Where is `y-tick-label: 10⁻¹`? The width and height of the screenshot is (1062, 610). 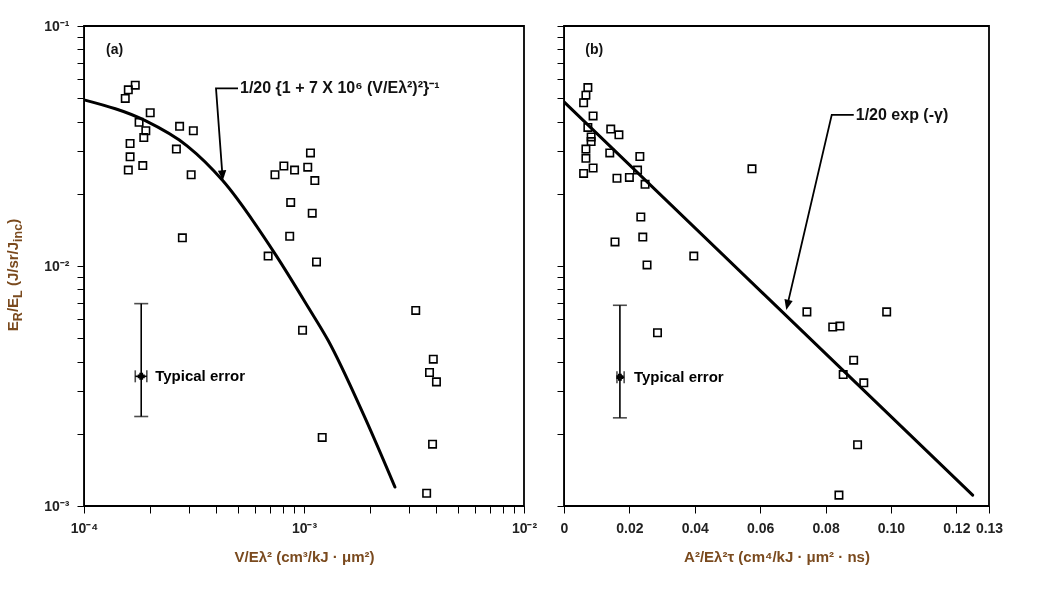 y-tick-label: 10⁻¹ is located at coordinates (57, 25).